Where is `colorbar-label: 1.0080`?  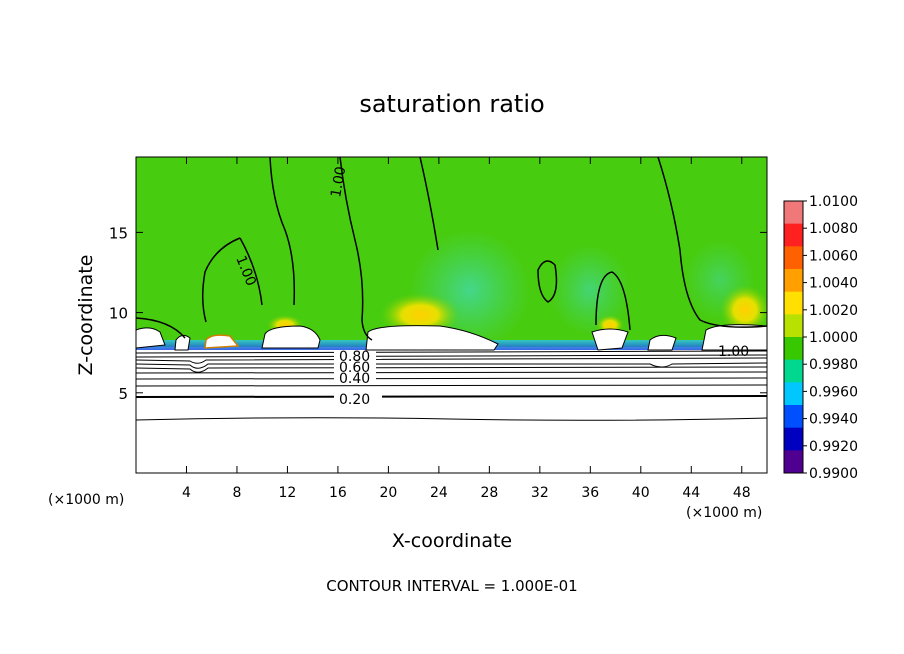
colorbar-label: 1.0080 is located at coordinates (833, 229).